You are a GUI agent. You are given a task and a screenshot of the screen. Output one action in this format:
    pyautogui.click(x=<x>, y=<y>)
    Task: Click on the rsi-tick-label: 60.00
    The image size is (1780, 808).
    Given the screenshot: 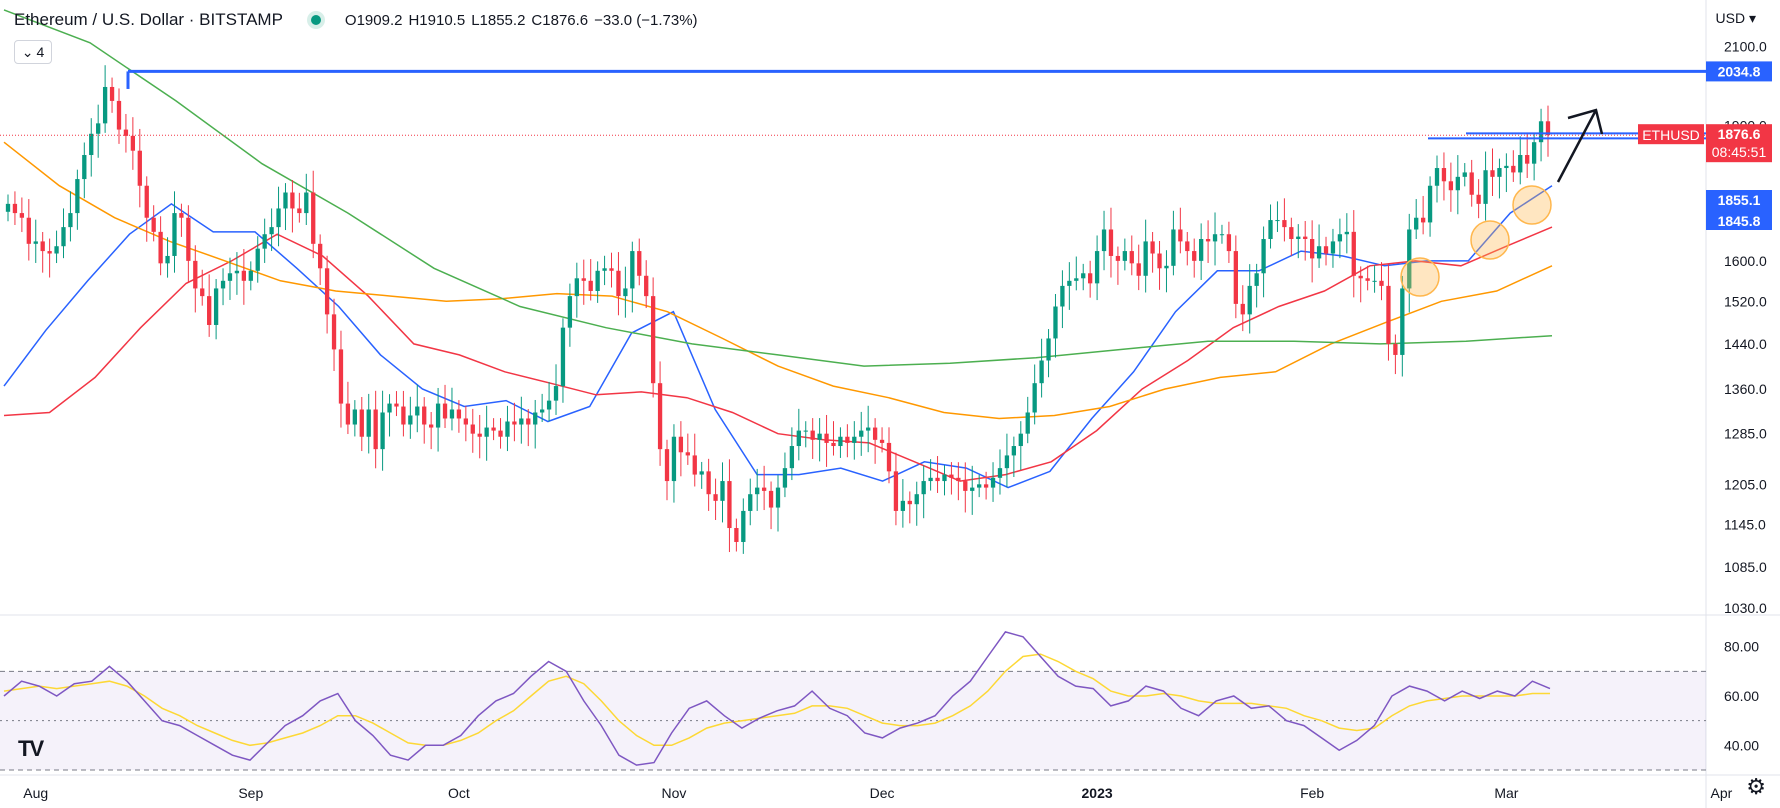 What is the action you would take?
    pyautogui.click(x=1741, y=696)
    